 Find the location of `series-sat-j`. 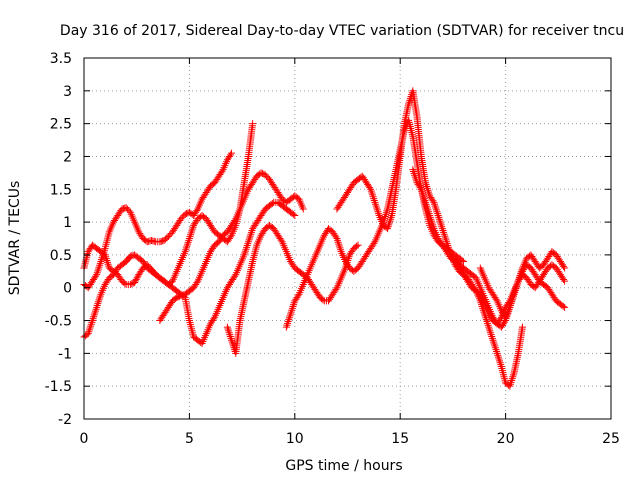

series-sat-j is located at coordinates (510, 291).